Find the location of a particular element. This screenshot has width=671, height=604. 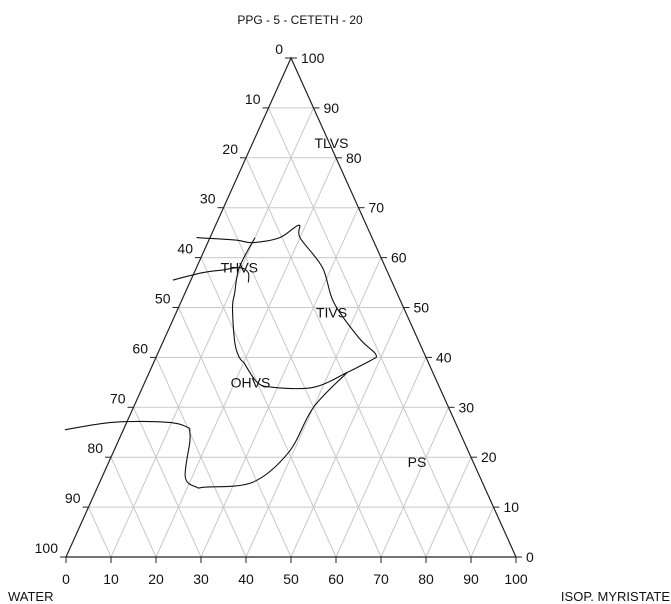

region-label-tlvs: TLVS is located at coordinates (332, 143).